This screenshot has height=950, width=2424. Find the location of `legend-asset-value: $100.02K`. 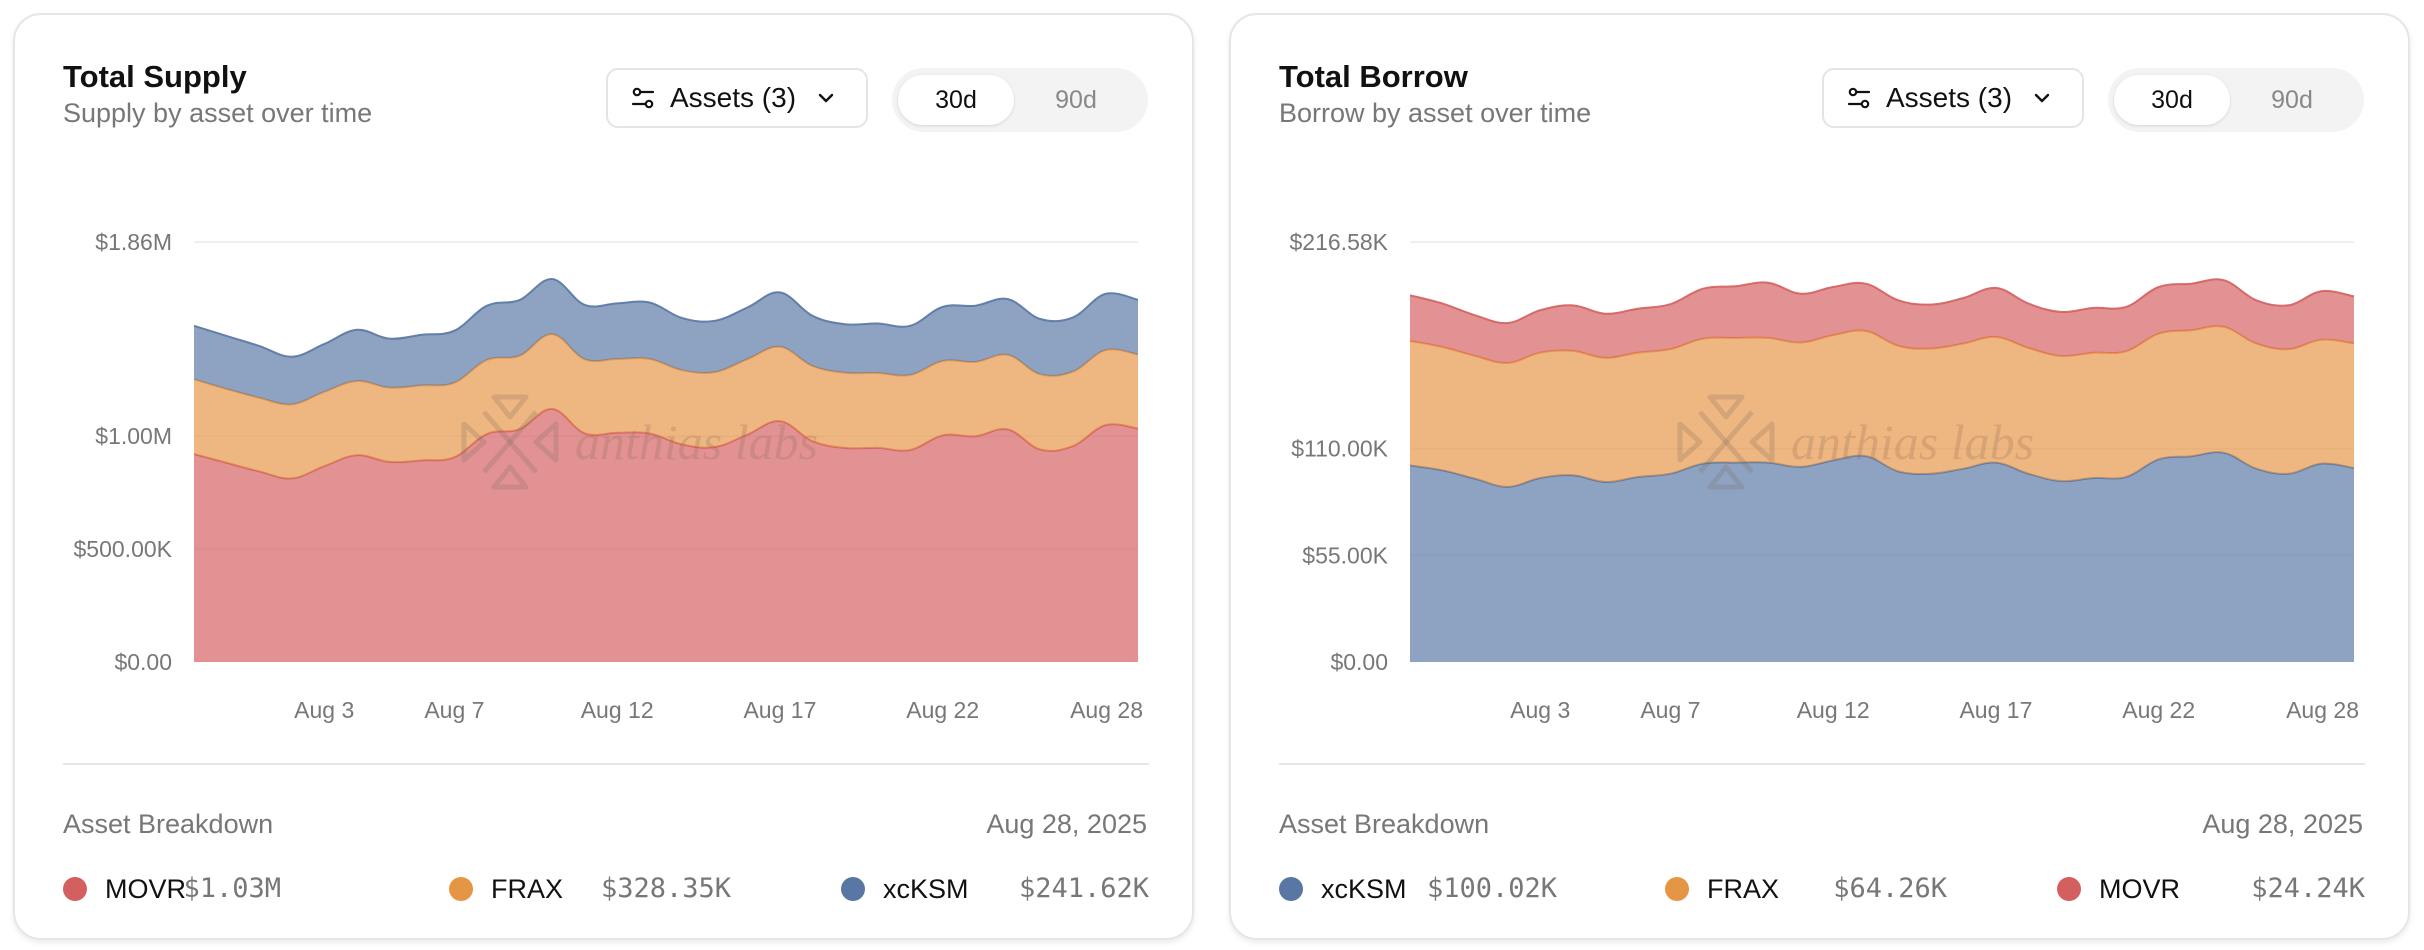

legend-asset-value: $100.02K is located at coordinates (1491, 888).